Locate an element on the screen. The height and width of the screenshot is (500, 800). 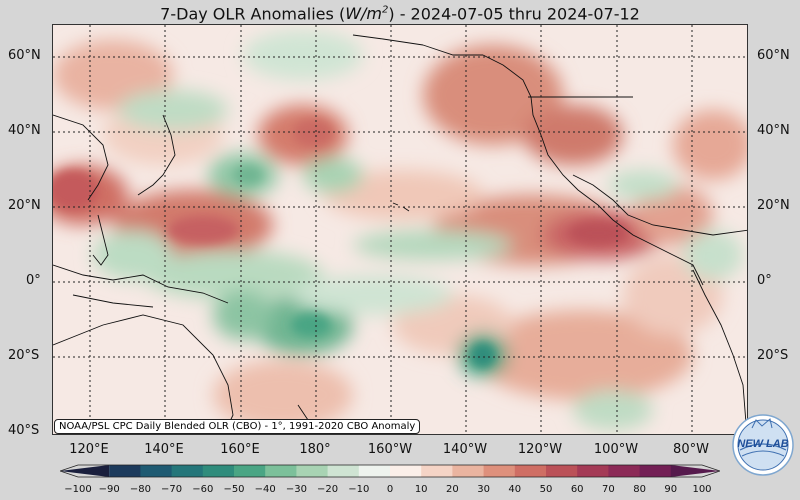
colorbar-tick-label: −90 is located at coordinates (109, 489).